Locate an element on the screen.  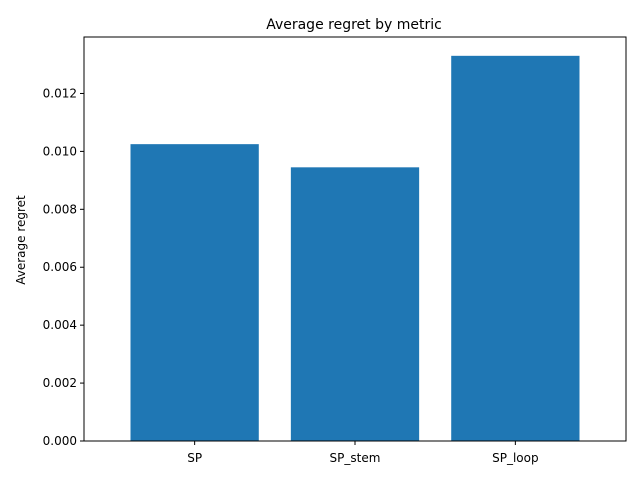
y-tick-label: 0.004 is located at coordinates (60, 325).